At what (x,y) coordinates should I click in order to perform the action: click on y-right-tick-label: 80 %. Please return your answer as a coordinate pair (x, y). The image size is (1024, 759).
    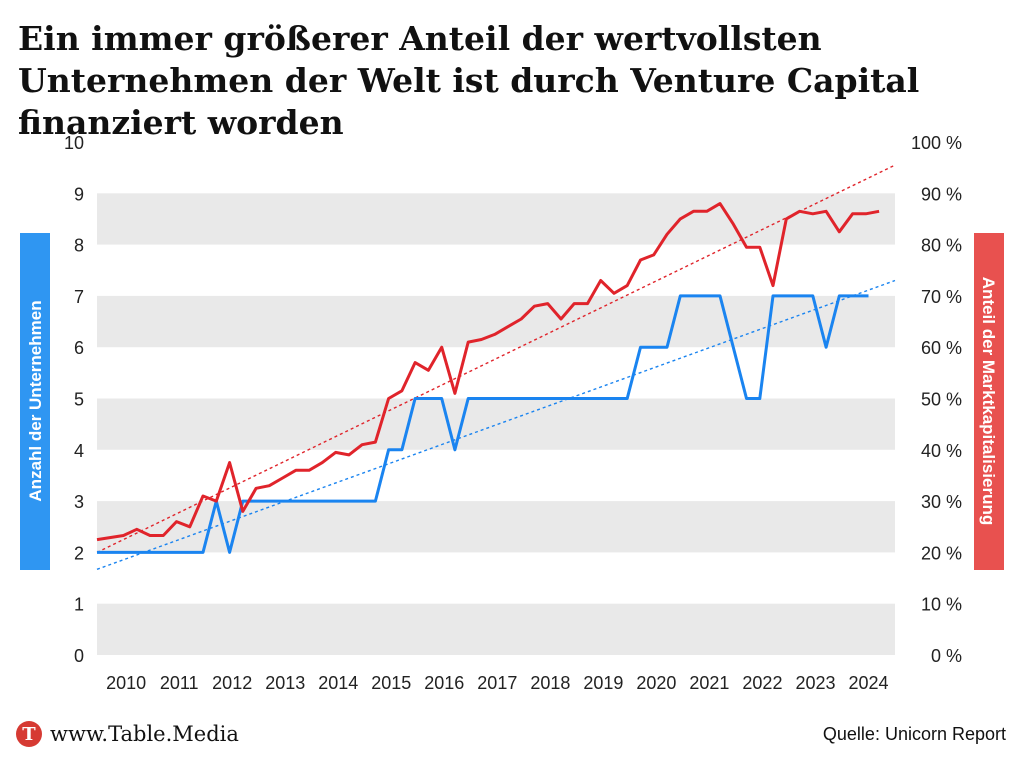
    Looking at the image, I should click on (941, 246).